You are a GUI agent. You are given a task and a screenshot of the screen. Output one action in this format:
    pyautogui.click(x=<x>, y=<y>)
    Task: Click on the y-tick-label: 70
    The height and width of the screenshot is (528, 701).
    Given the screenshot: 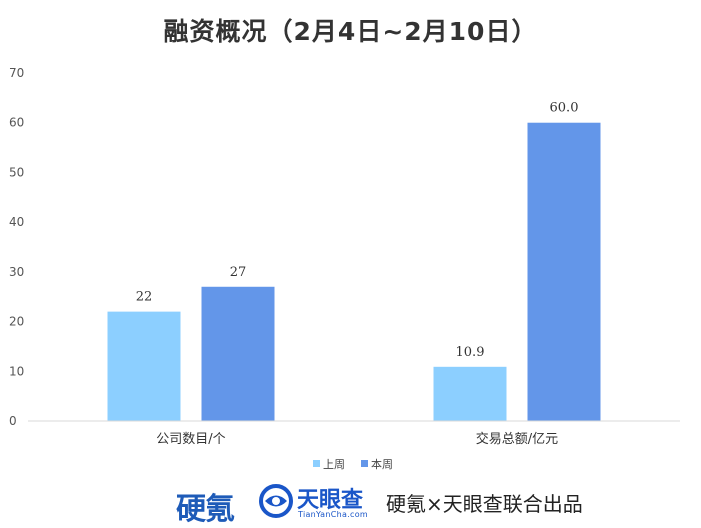 What is the action you would take?
    pyautogui.click(x=16, y=73)
    